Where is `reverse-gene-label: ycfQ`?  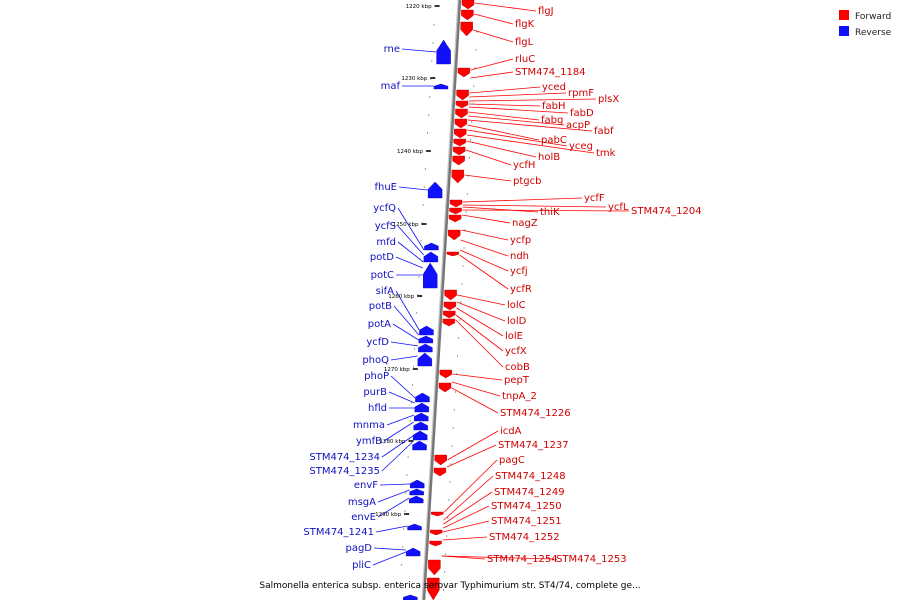 reverse-gene-label: ycfQ is located at coordinates (384, 208).